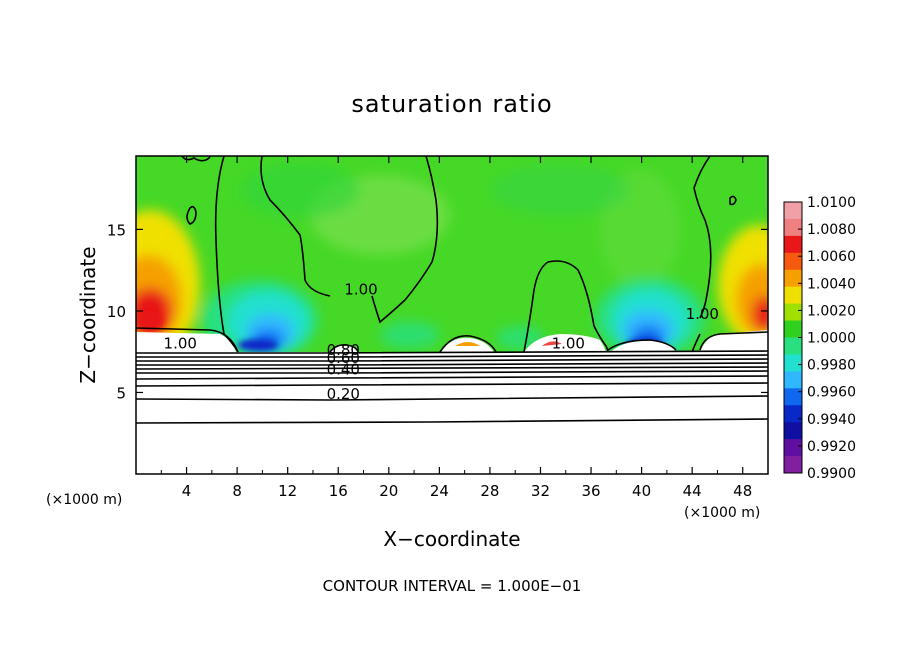  Describe the element at coordinates (540, 491) in the screenshot. I see `x-tick-label: 32` at that location.